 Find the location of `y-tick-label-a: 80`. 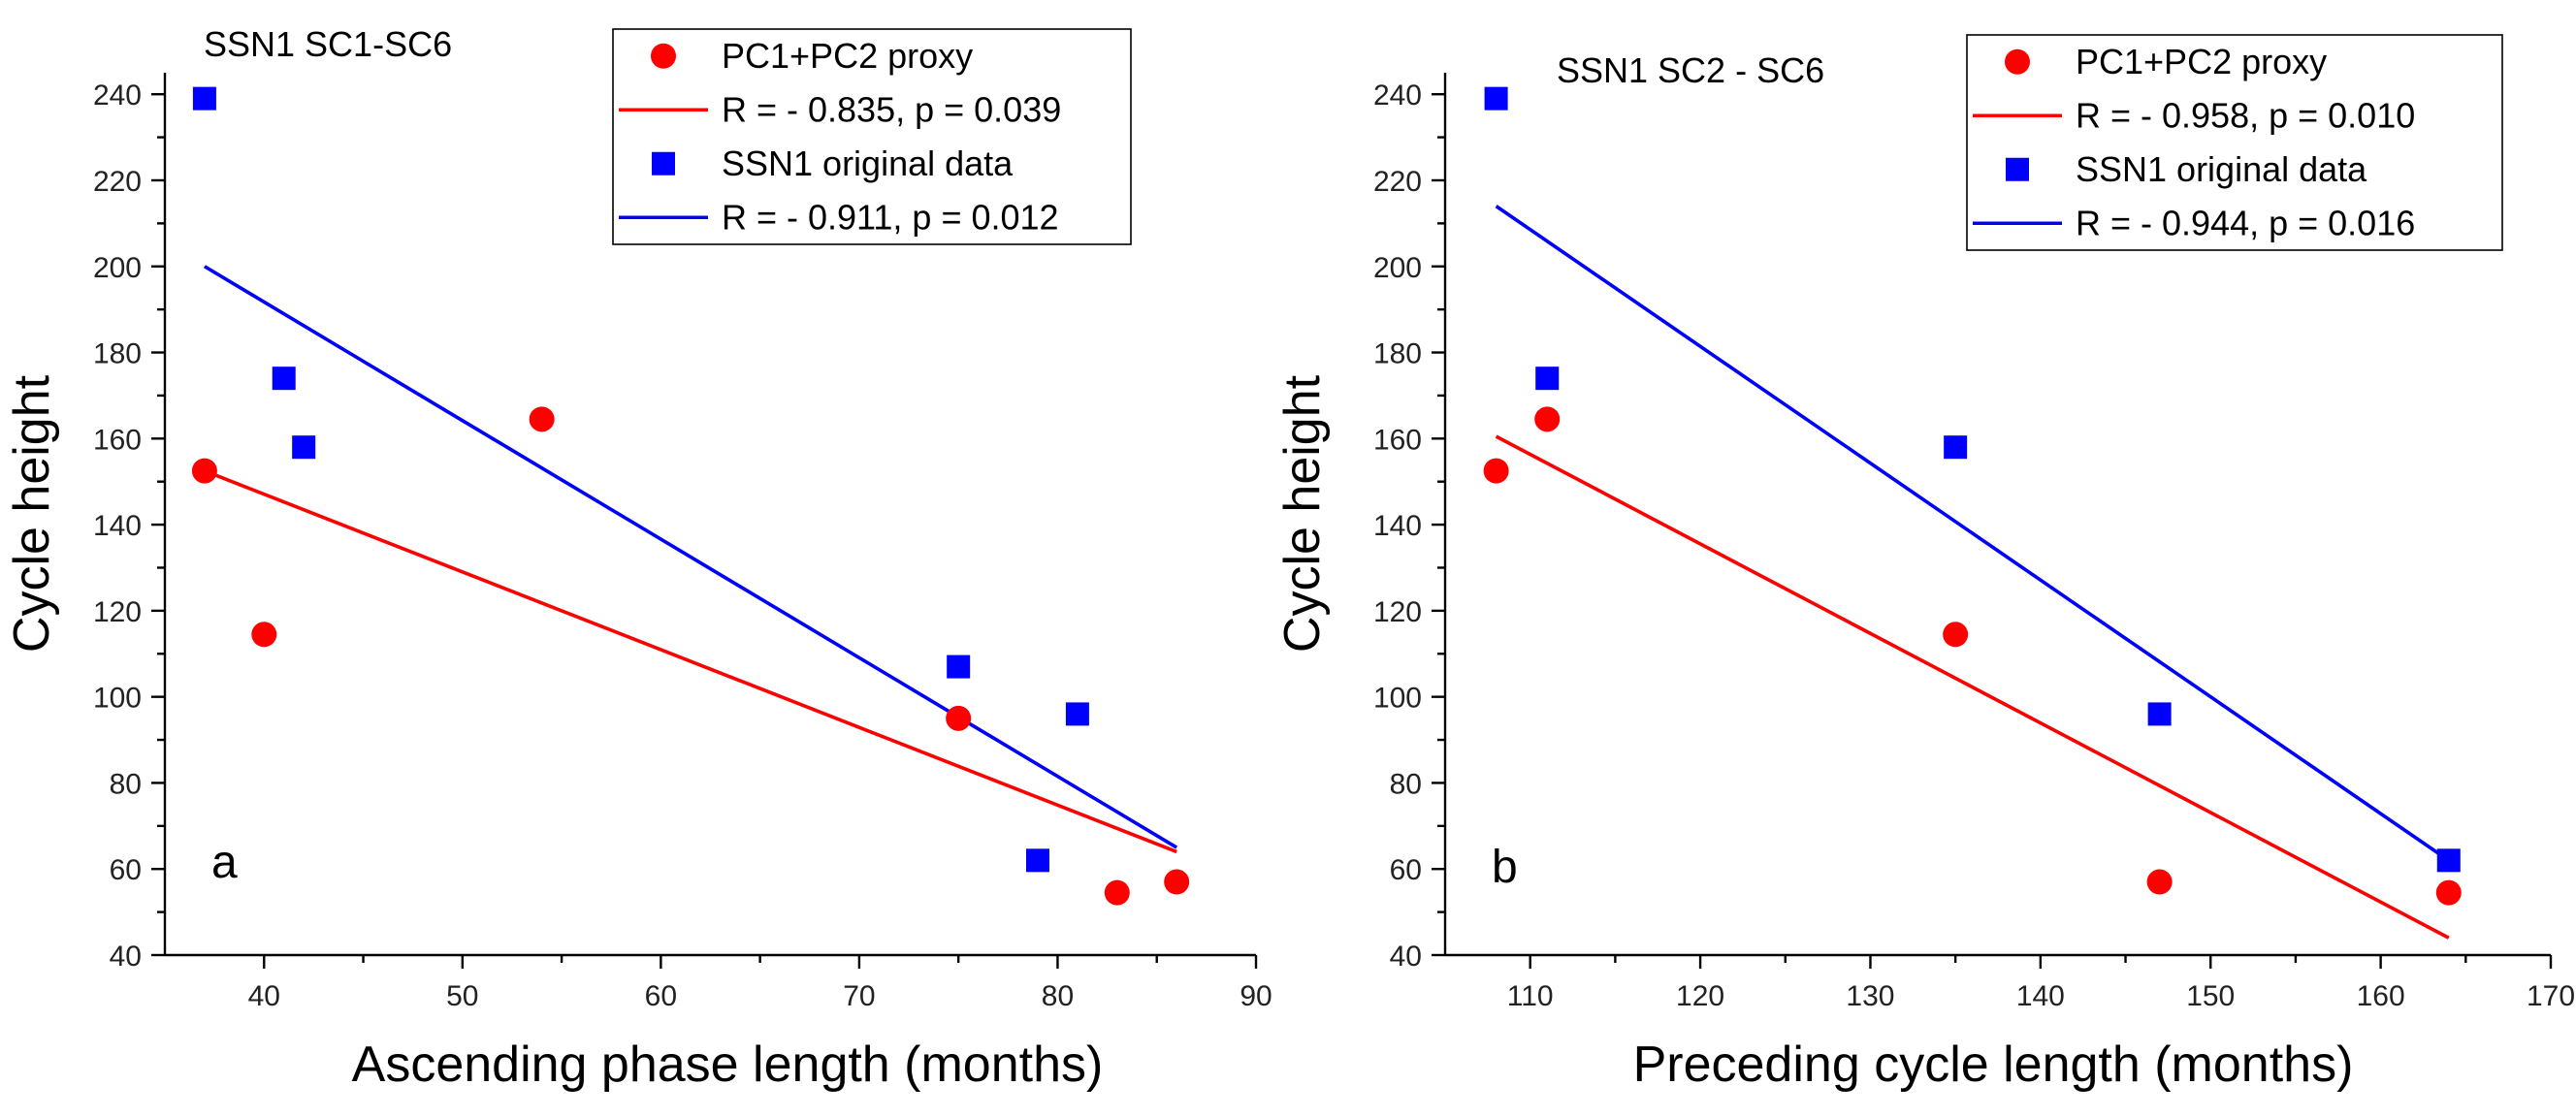

y-tick-label-a: 80 is located at coordinates (126, 784).